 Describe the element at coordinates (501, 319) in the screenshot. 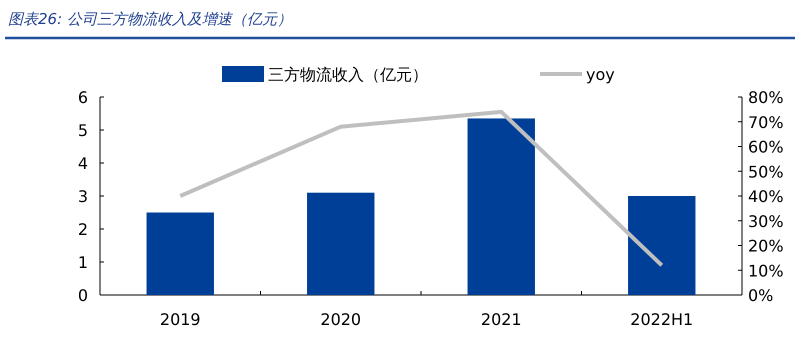

I see `x-tick-label: 2021` at that location.